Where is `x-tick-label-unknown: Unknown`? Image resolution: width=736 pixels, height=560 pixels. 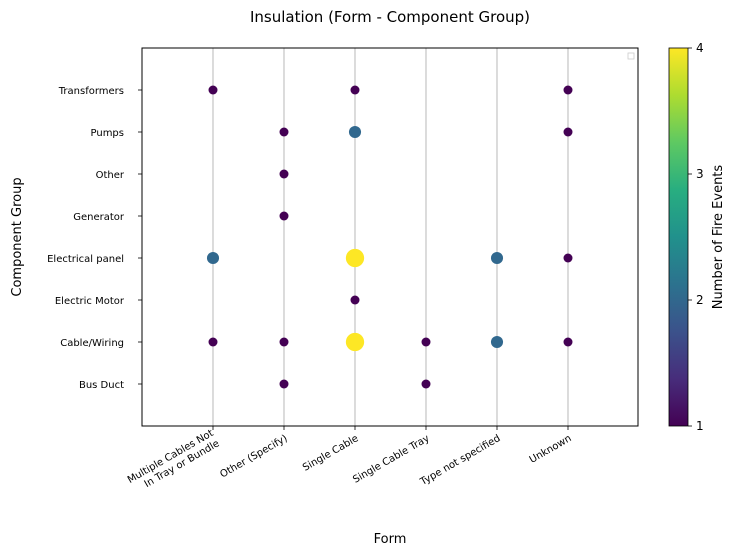
x-tick-label-unknown: Unknown is located at coordinates (551, 449).